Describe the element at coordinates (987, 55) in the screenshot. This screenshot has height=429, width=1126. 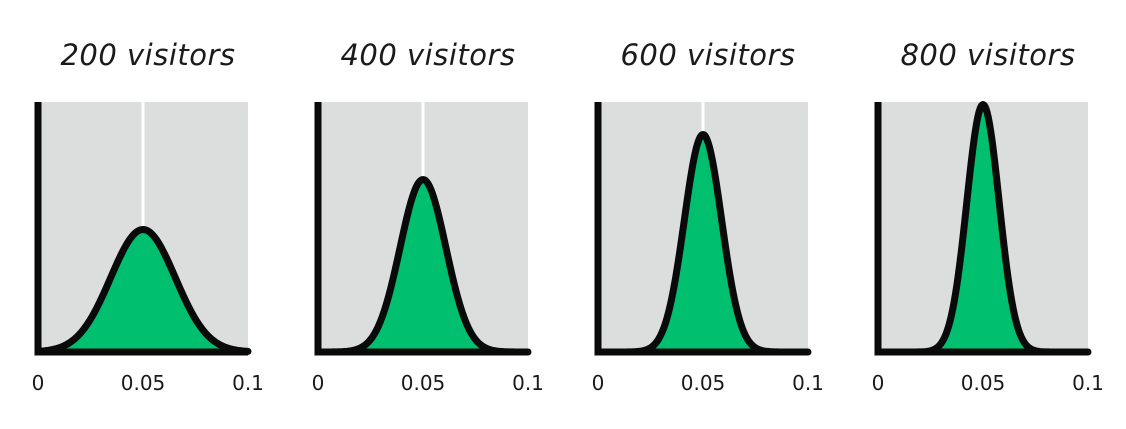
I see `panel-title: 800 visitors` at that location.